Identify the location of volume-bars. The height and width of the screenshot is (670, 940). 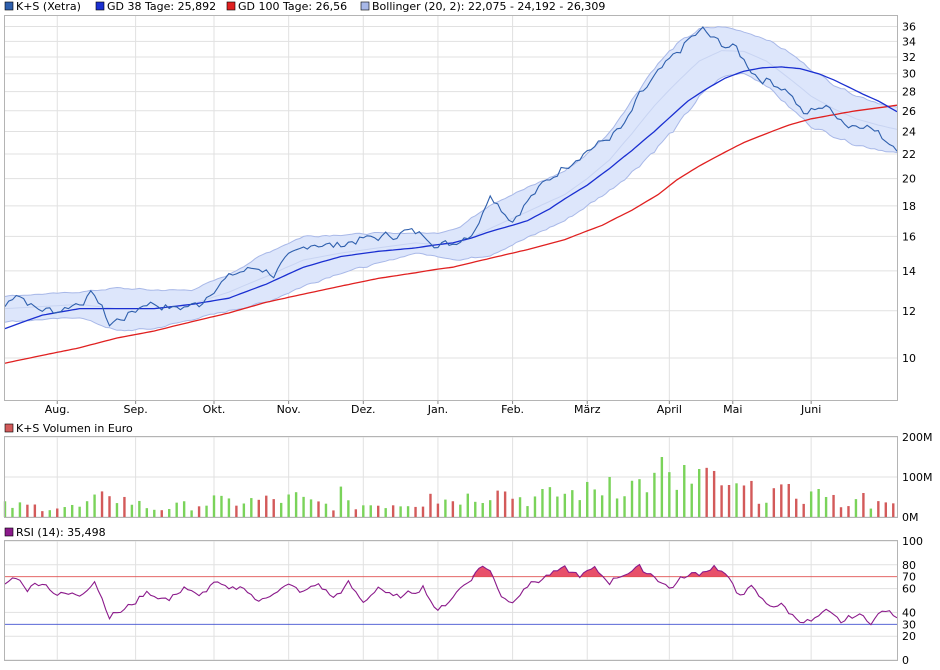
(449, 487).